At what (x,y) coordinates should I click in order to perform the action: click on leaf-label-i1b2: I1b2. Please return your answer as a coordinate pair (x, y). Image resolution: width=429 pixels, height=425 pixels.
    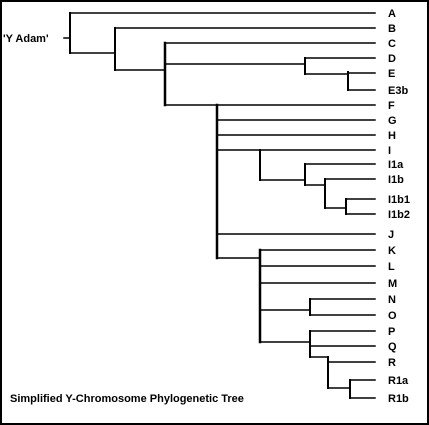
    Looking at the image, I should click on (399, 215).